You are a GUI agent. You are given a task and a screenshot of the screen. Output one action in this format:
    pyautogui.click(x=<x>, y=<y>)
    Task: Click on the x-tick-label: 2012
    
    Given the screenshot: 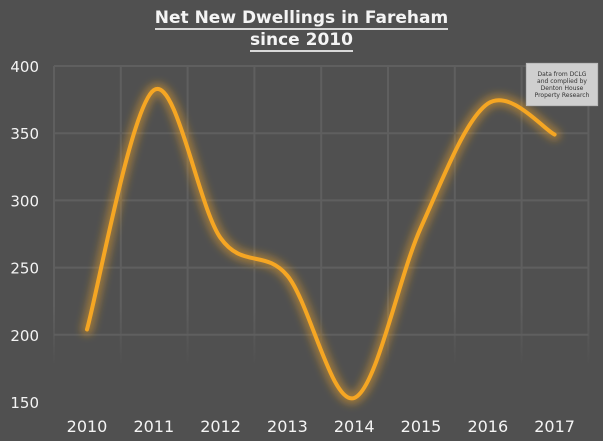 What is the action you would take?
    pyautogui.click(x=220, y=426)
    